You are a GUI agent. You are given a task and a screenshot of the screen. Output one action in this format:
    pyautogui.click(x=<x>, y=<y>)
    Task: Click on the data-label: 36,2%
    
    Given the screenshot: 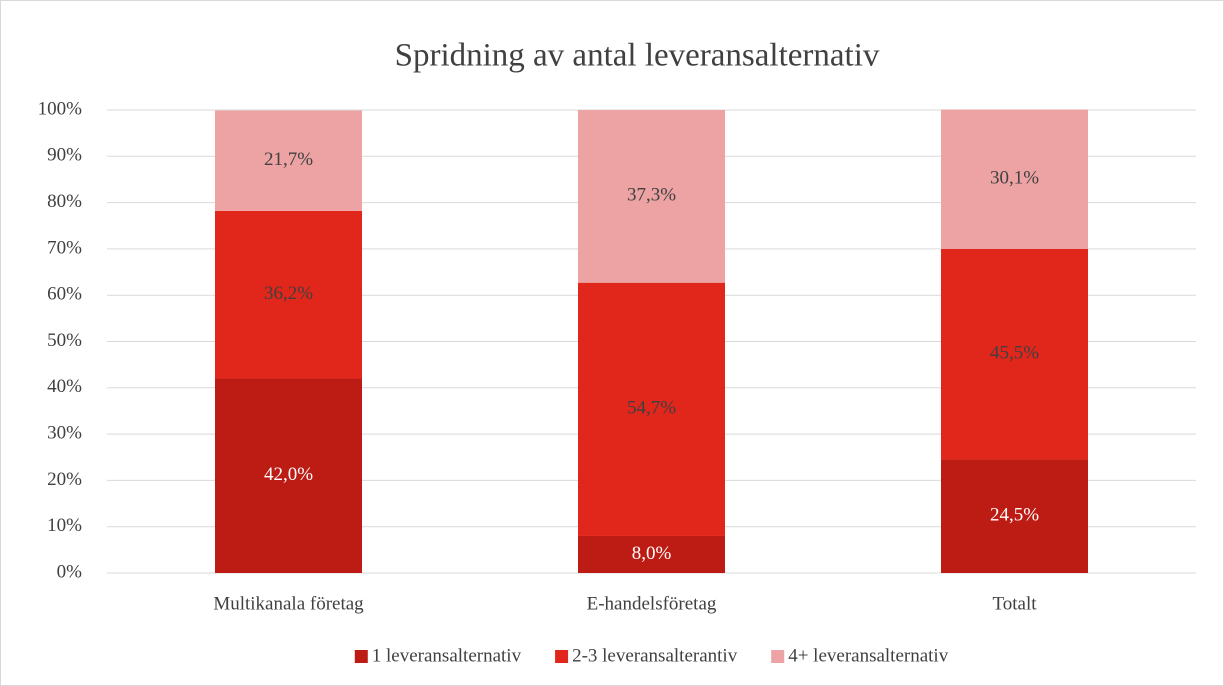 What is the action you would take?
    pyautogui.click(x=288, y=293)
    